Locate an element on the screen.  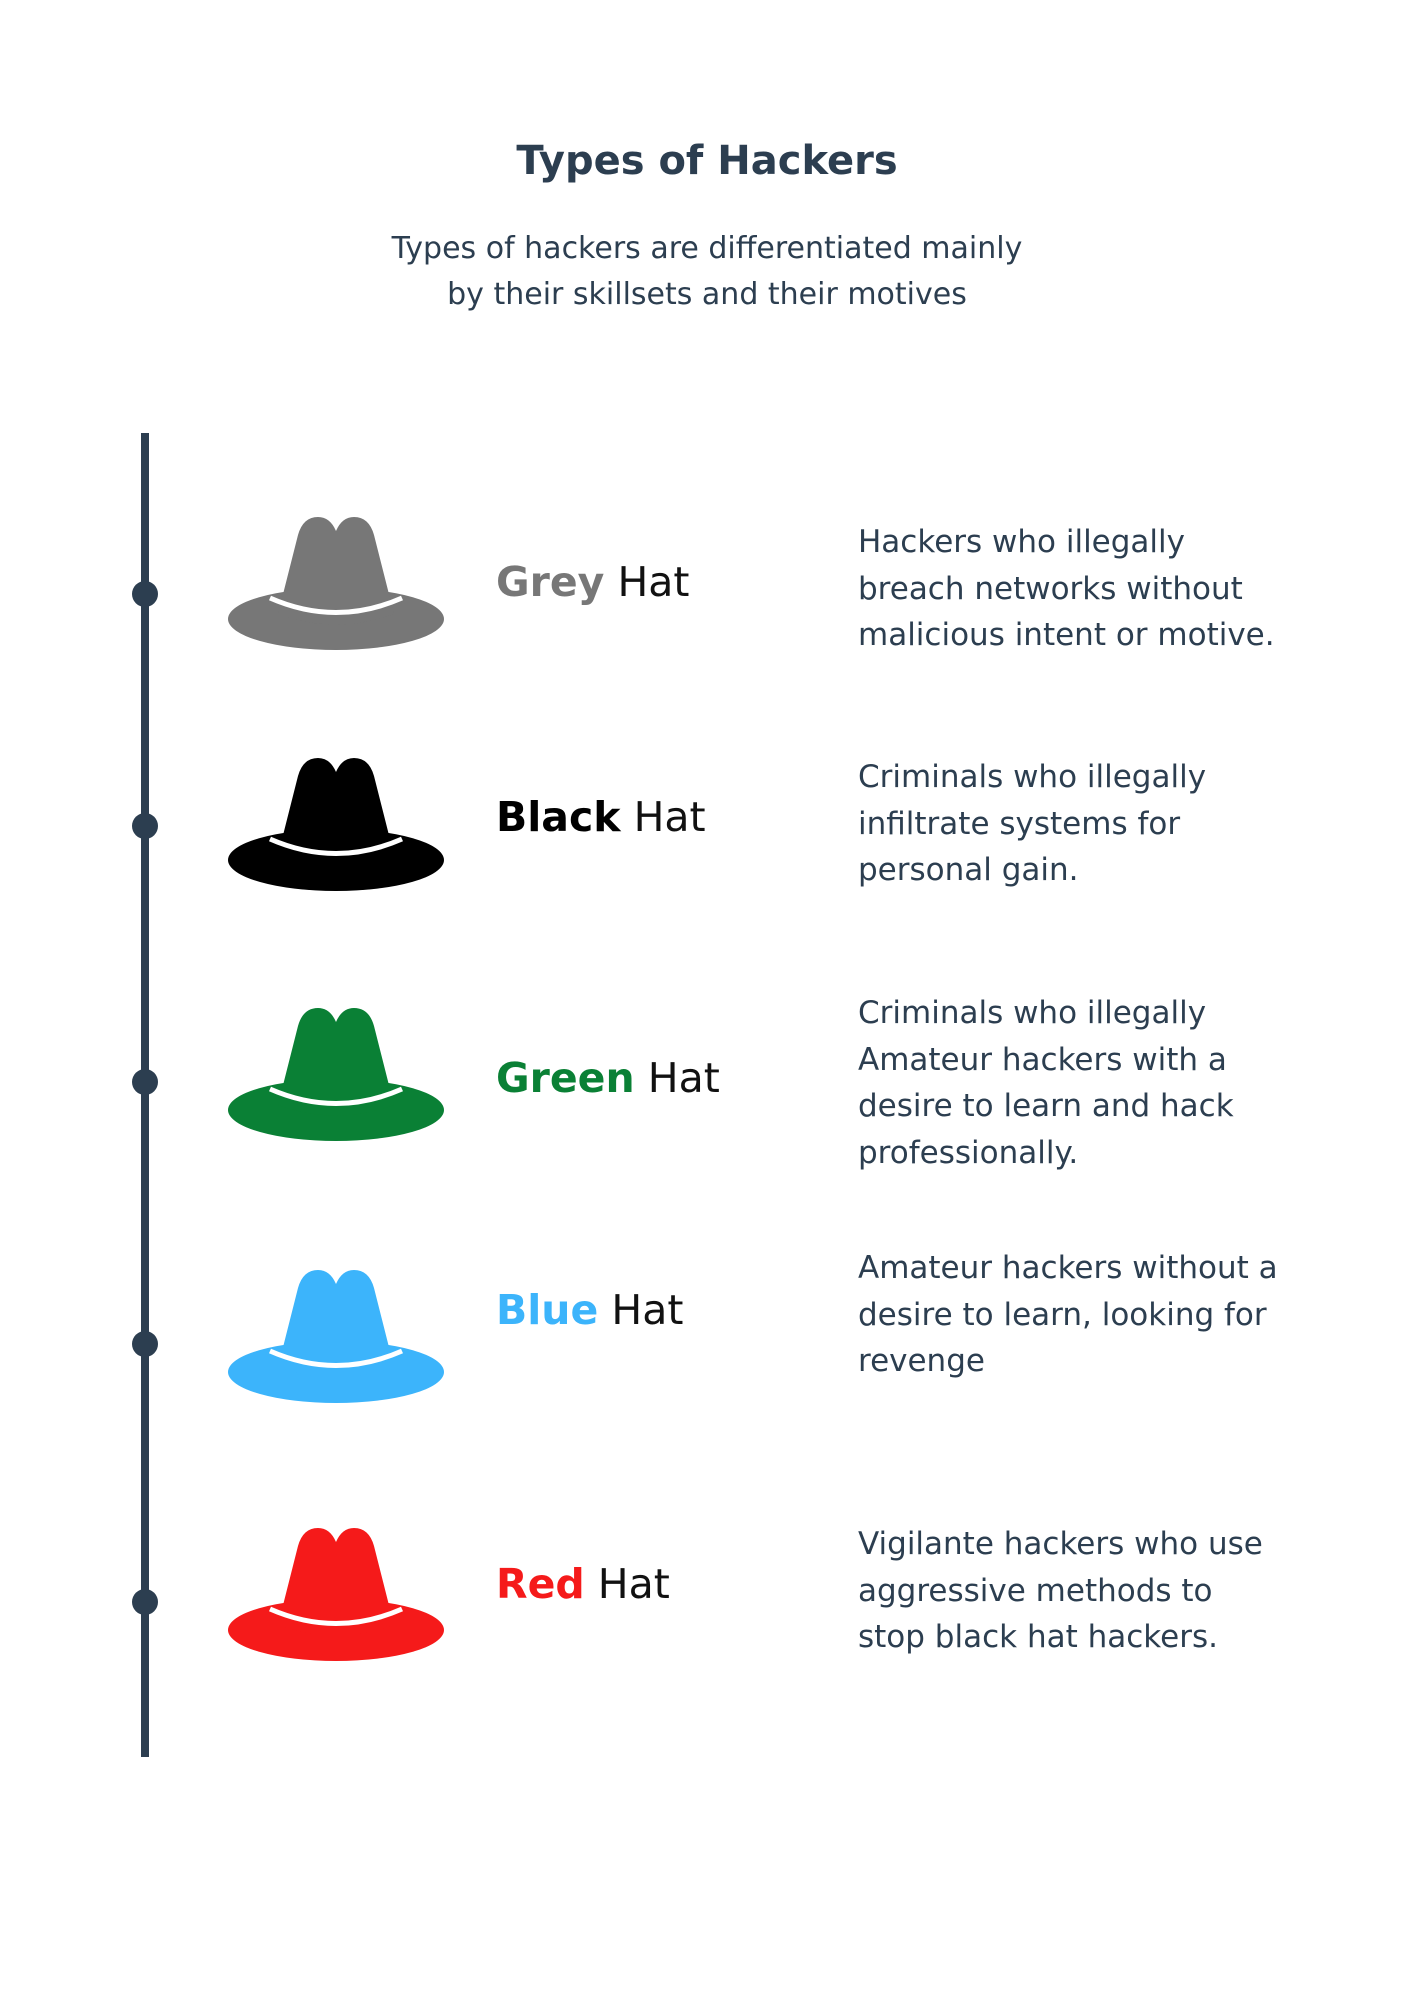
grey-hat-icon is located at coordinates (336, 583).